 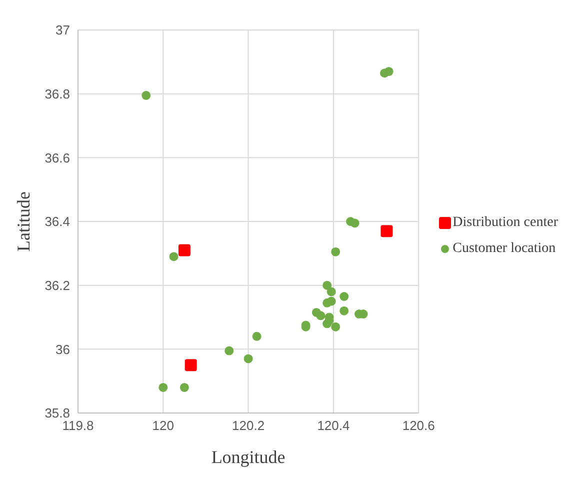 What do you see at coordinates (57, 158) in the screenshot?
I see `y-tick-label: 36.6` at bounding box center [57, 158].